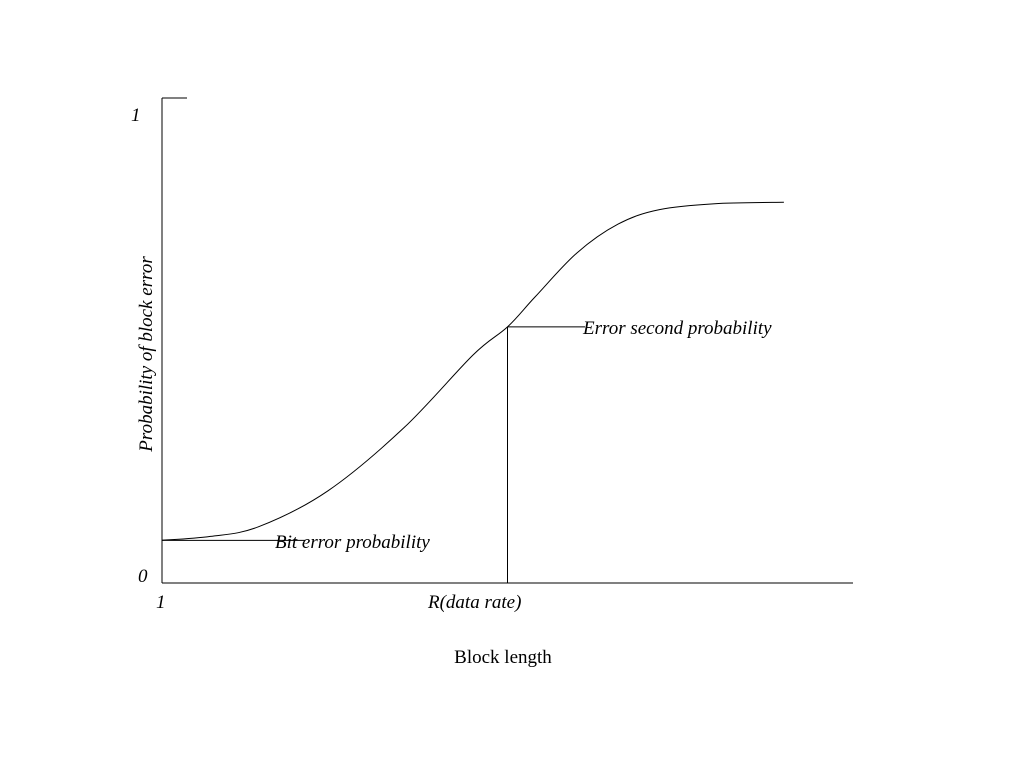 This screenshot has height=768, width=1024. Describe the element at coordinates (136, 115) in the screenshot. I see `y-tick-label-top: 1` at that location.